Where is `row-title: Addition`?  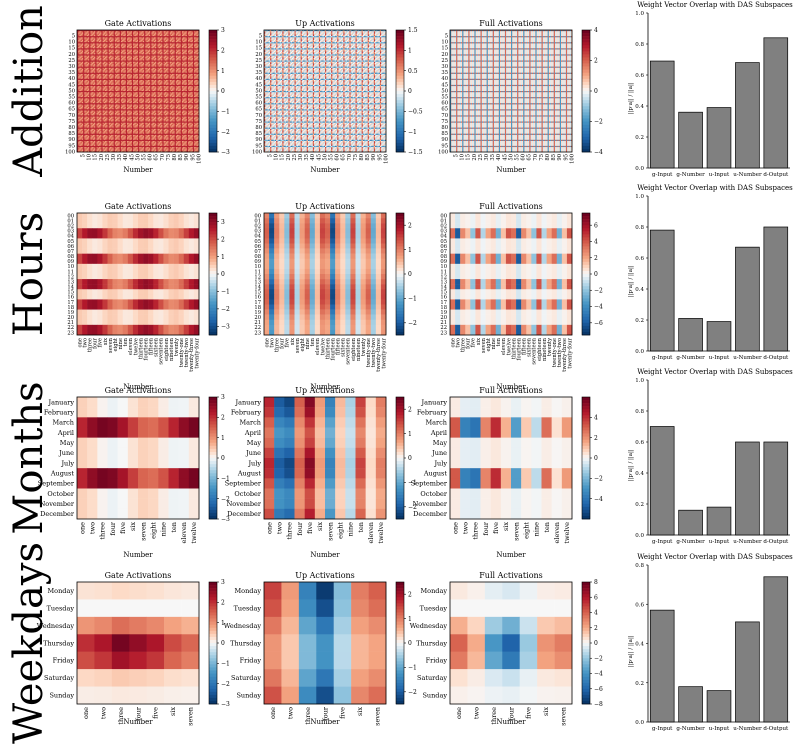
row-title: Addition is located at coordinates (29, 91).